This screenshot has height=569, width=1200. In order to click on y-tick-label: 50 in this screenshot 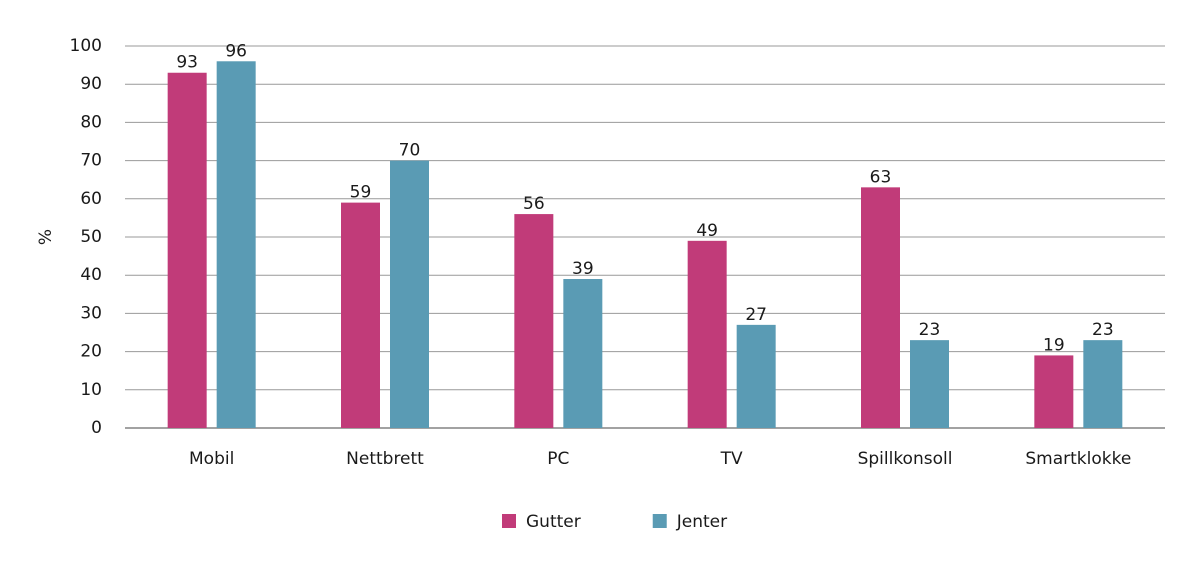, I will do `click(91, 237)`.